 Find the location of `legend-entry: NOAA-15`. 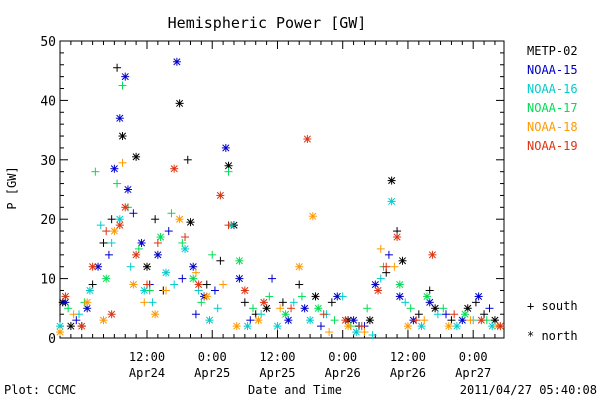

legend-entry: NOAA-15 is located at coordinates (552, 70).